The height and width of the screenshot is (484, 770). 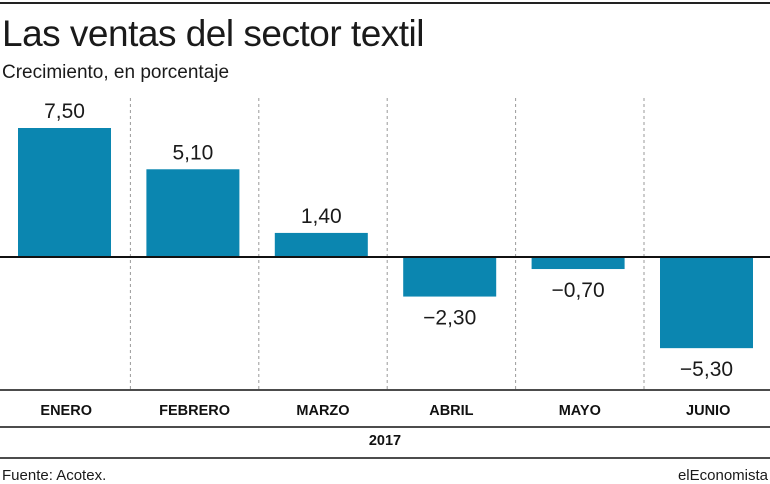 I want to click on brand-logo: elEconomista, so click(x=722, y=475).